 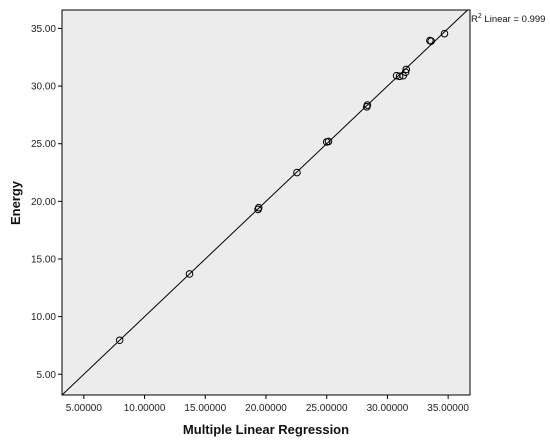 I want to click on x-tick-label: 35.00000, so click(x=448, y=408).